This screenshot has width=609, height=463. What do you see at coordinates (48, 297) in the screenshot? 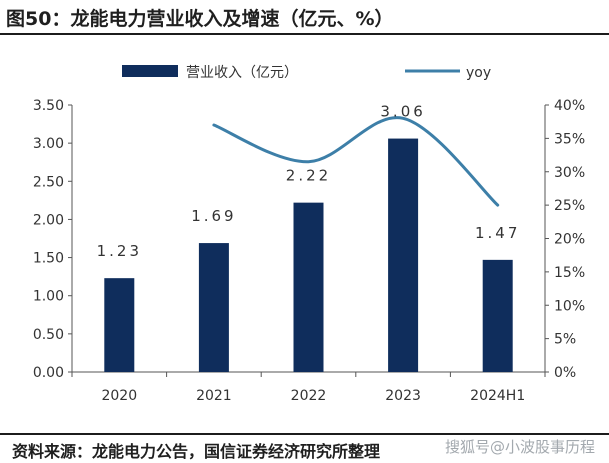
I see `y-left-tick-label: 1.00` at bounding box center [48, 297].